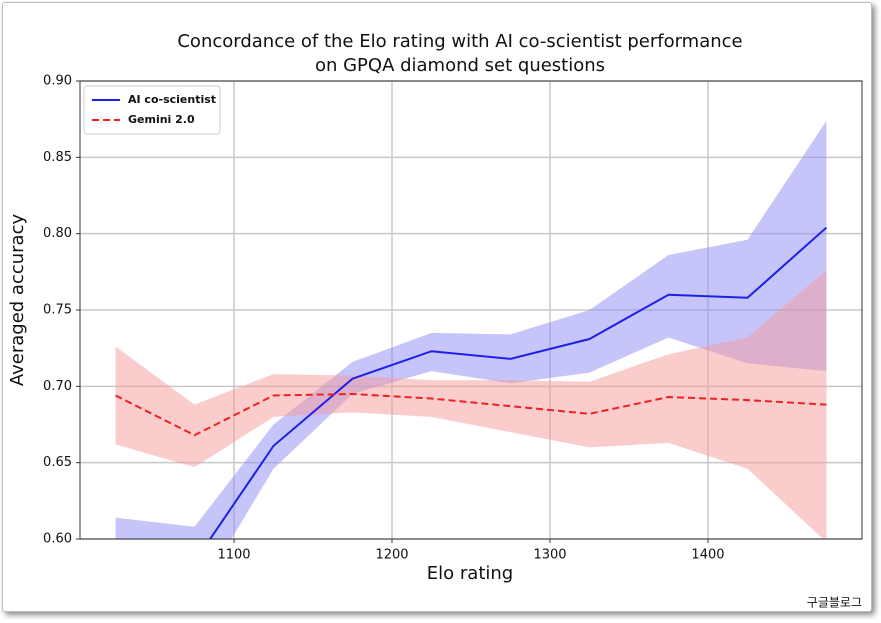 The image size is (881, 623). What do you see at coordinates (391, 555) in the screenshot?
I see `x-tick-label: 1200` at bounding box center [391, 555].